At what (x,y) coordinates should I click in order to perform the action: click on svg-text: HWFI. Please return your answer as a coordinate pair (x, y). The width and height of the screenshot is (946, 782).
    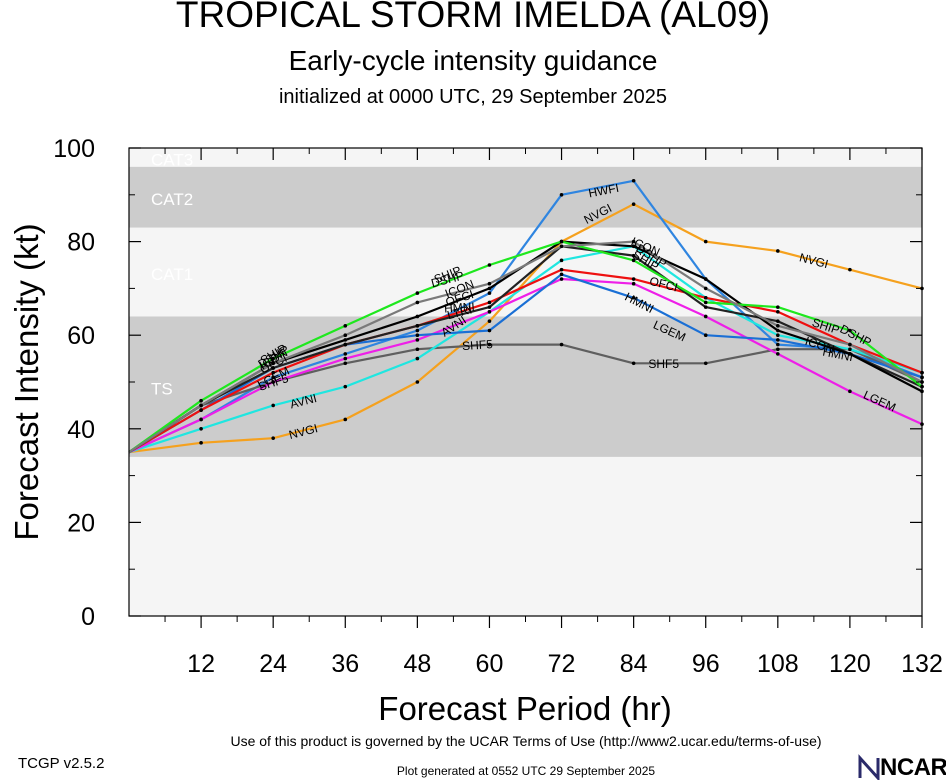
    Looking at the image, I should click on (603, 191).